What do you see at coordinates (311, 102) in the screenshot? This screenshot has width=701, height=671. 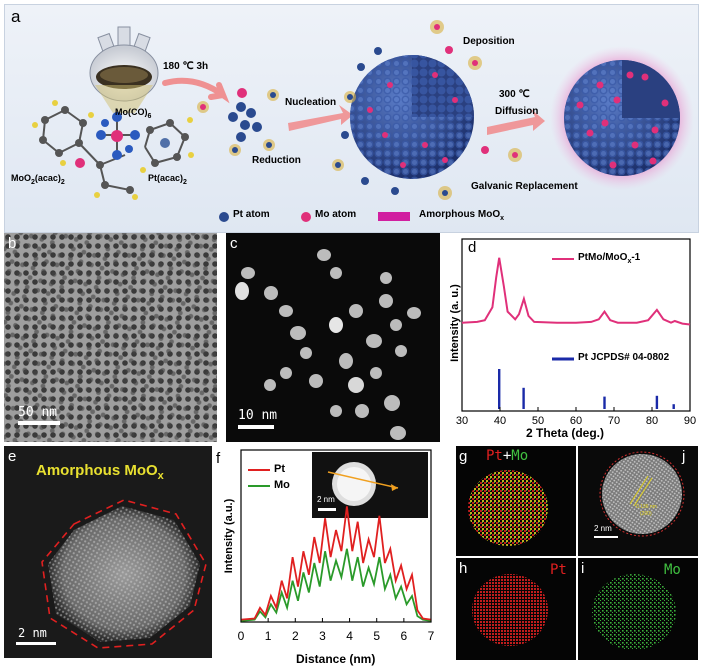 I see `nucleation-label: Nucleation` at bounding box center [311, 102].